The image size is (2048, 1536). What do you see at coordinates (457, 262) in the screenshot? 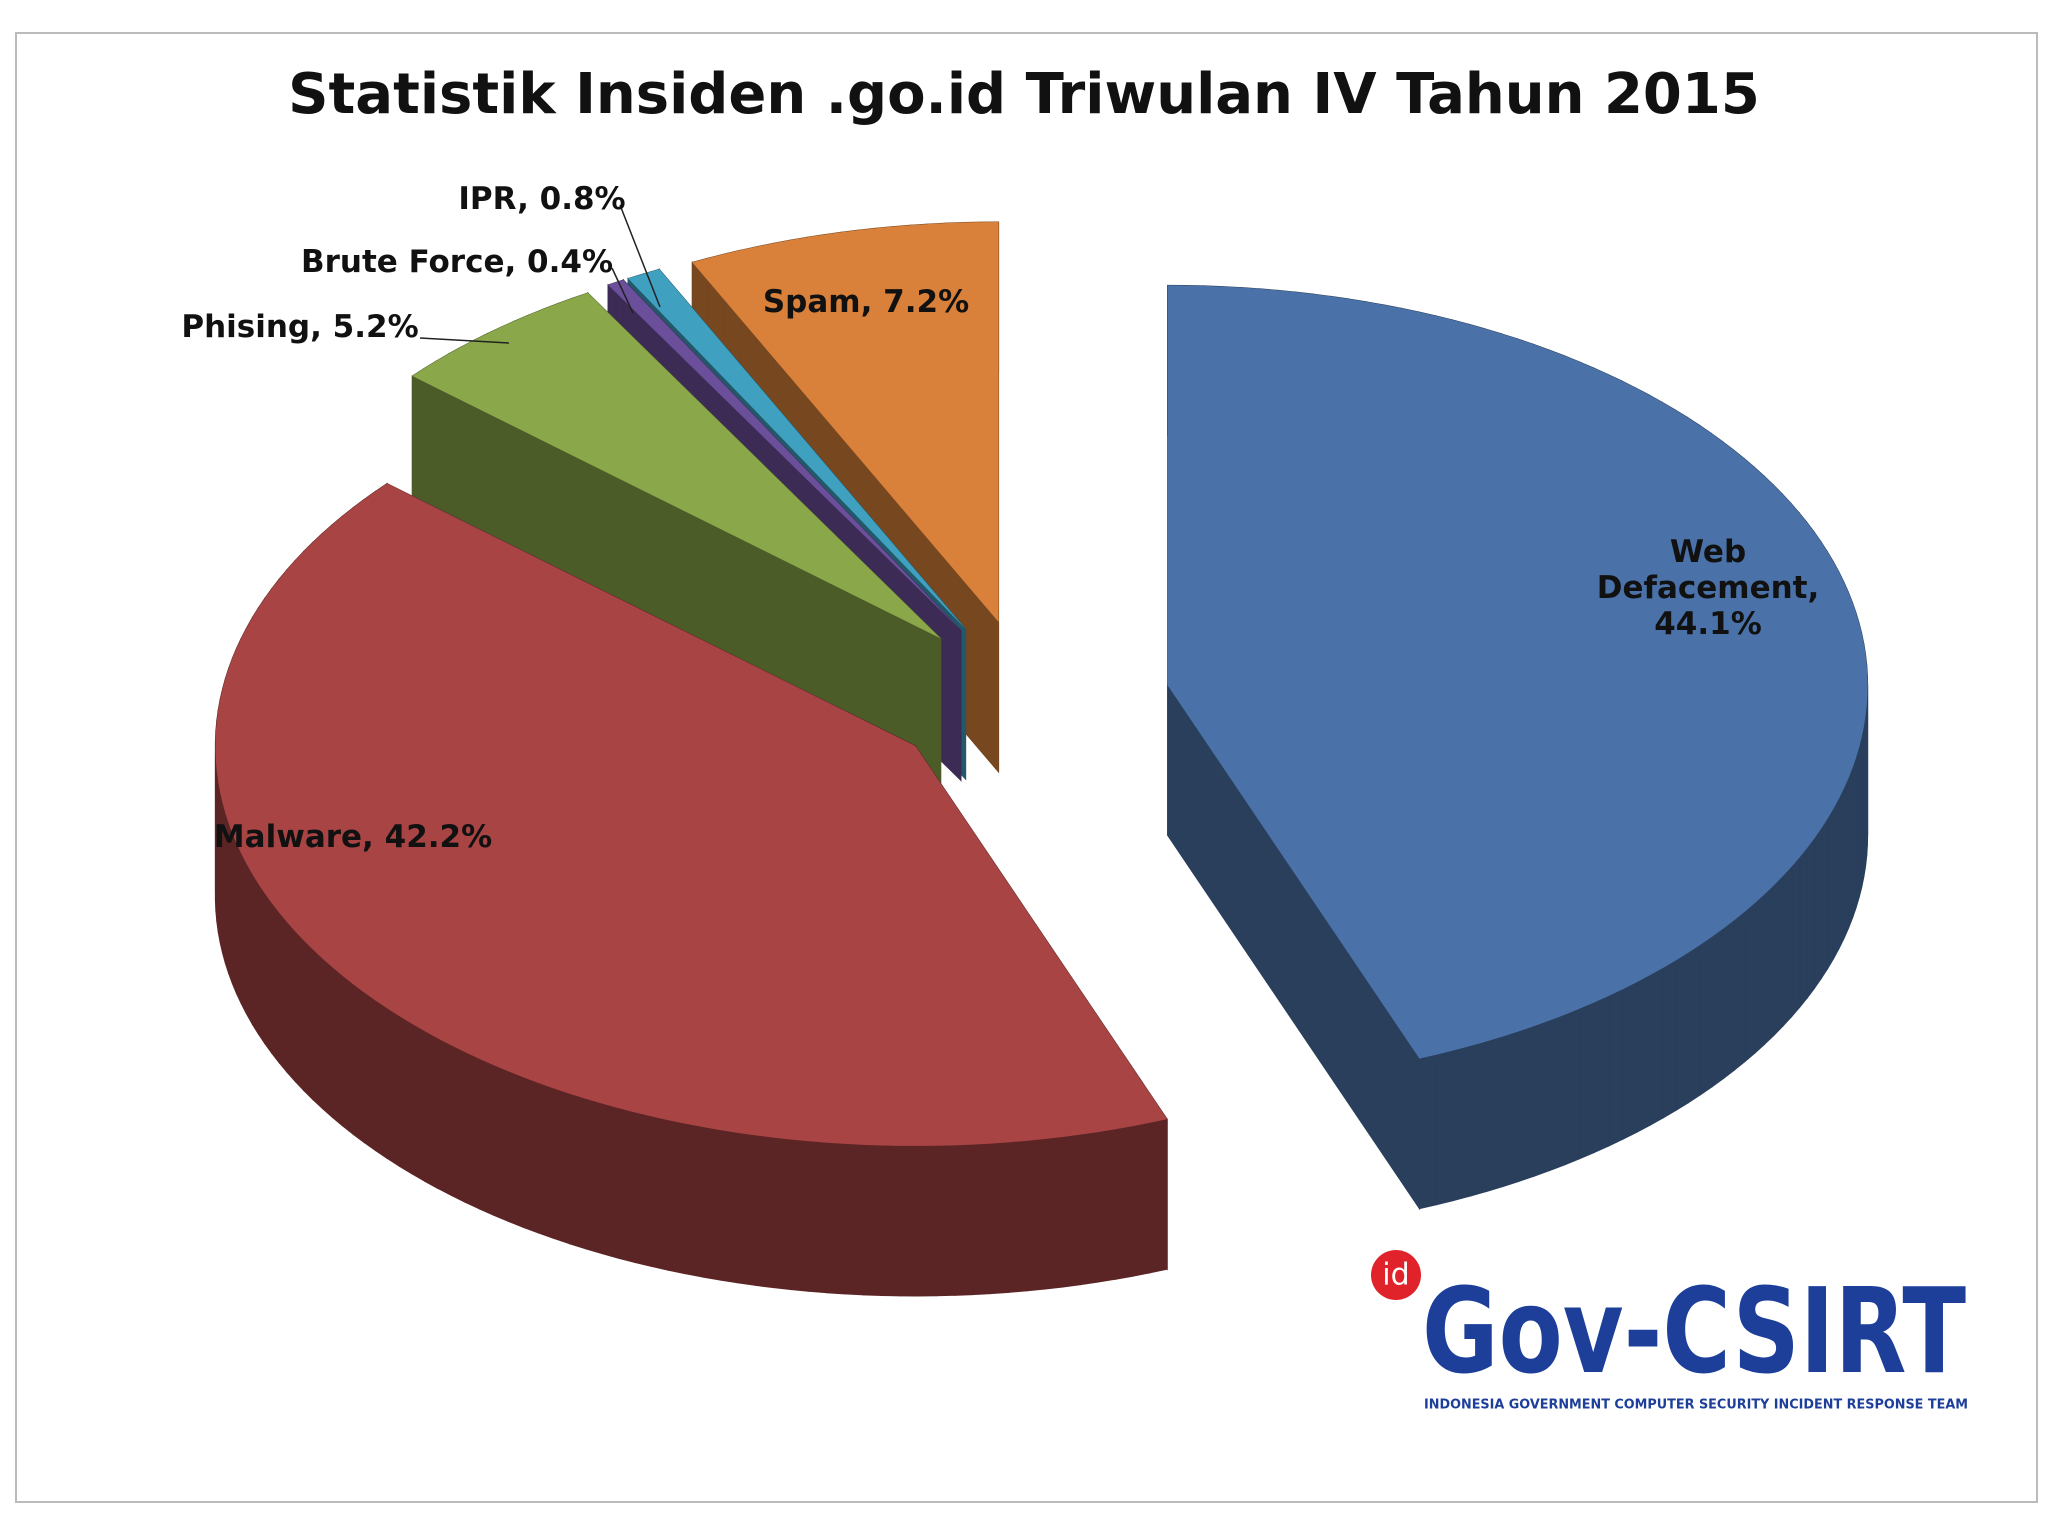
I see `data-label: Brute Force, 0.4%` at bounding box center [457, 262].